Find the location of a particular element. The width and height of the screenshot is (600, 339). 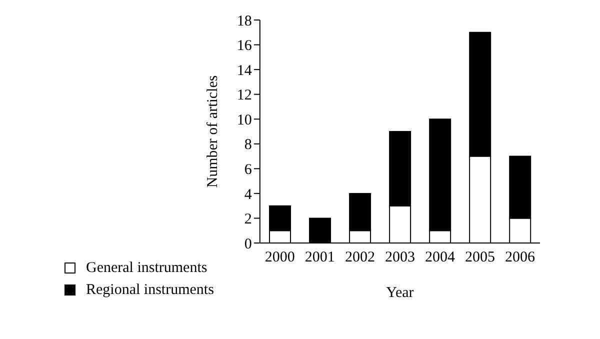

x-tick-label: 2002 is located at coordinates (359, 258).